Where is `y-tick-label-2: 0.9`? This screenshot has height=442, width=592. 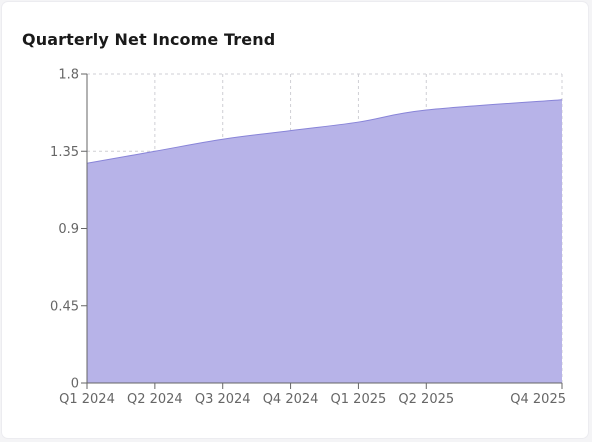 y-tick-label-2: 0.9 is located at coordinates (68, 229).